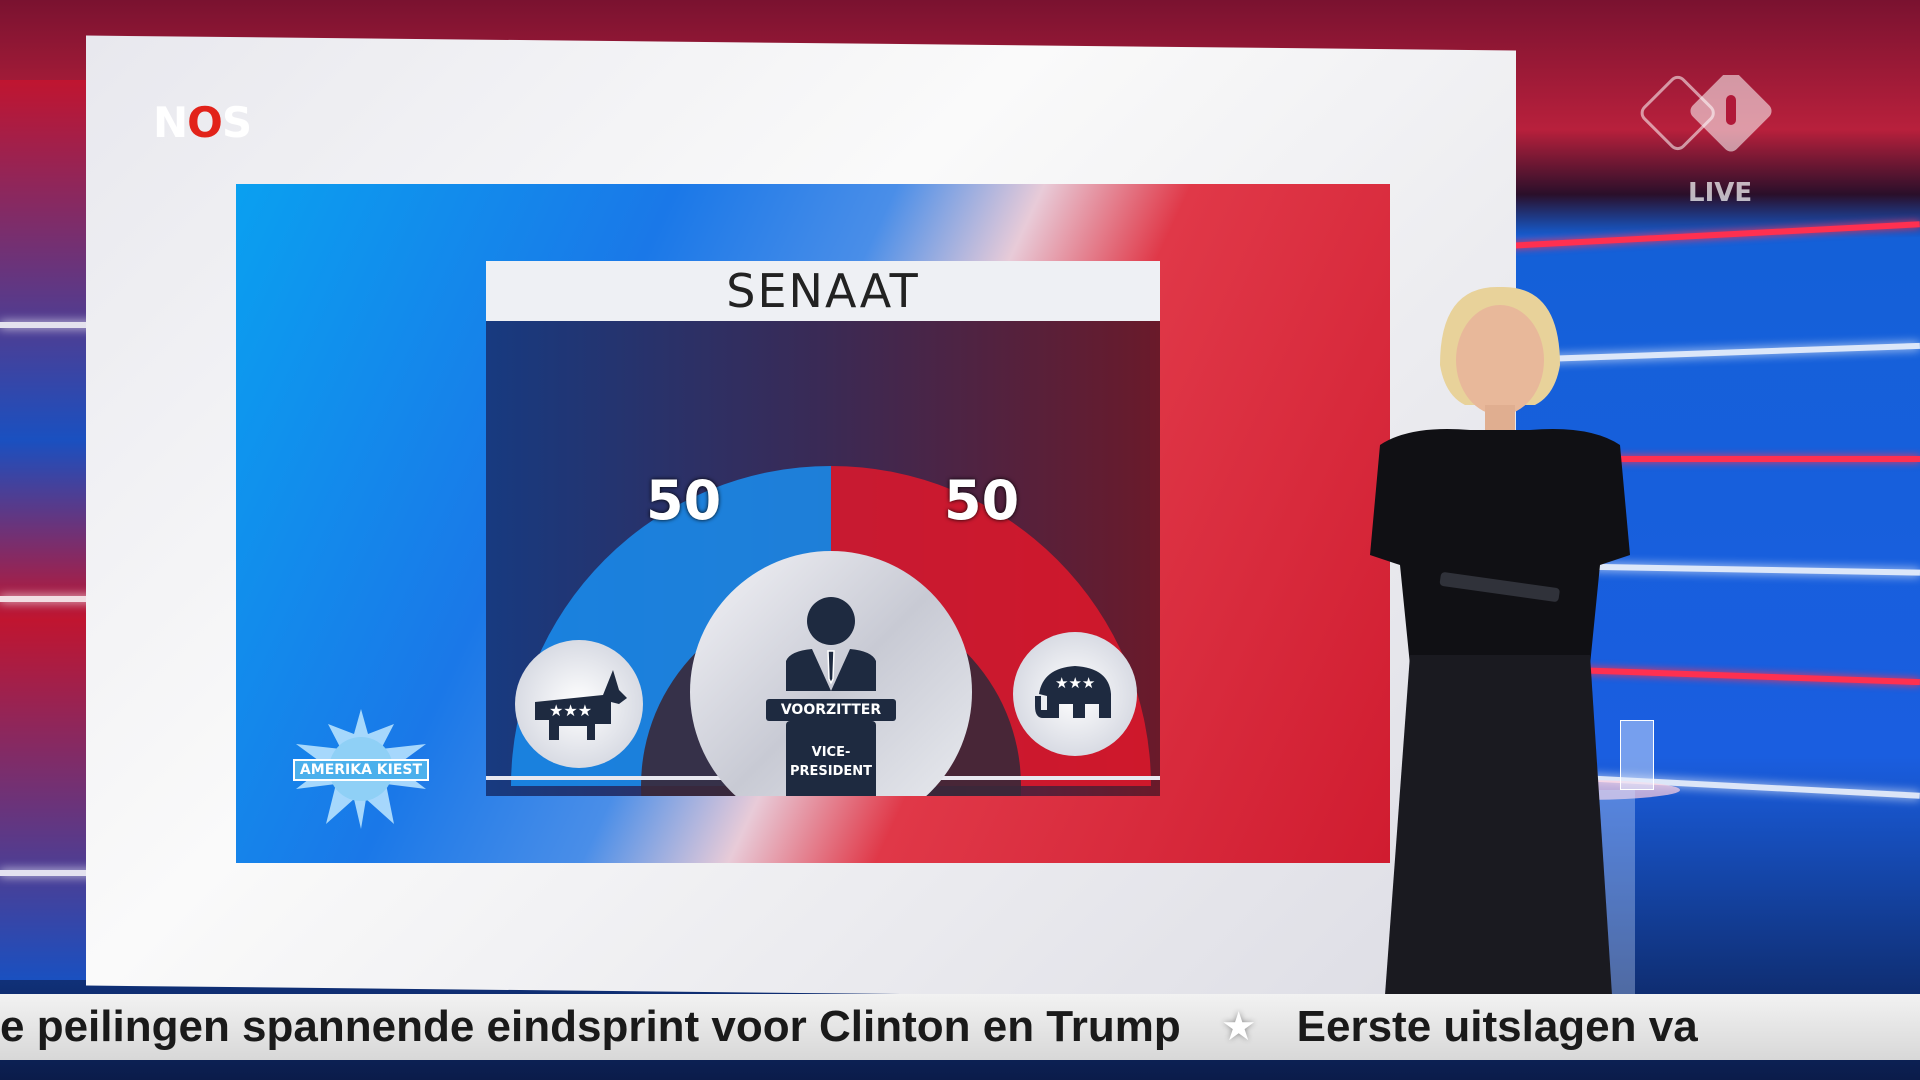 This screenshot has height=1080, width=1920. I want to click on voorzitter-label: VOORZITTER, so click(831, 710).